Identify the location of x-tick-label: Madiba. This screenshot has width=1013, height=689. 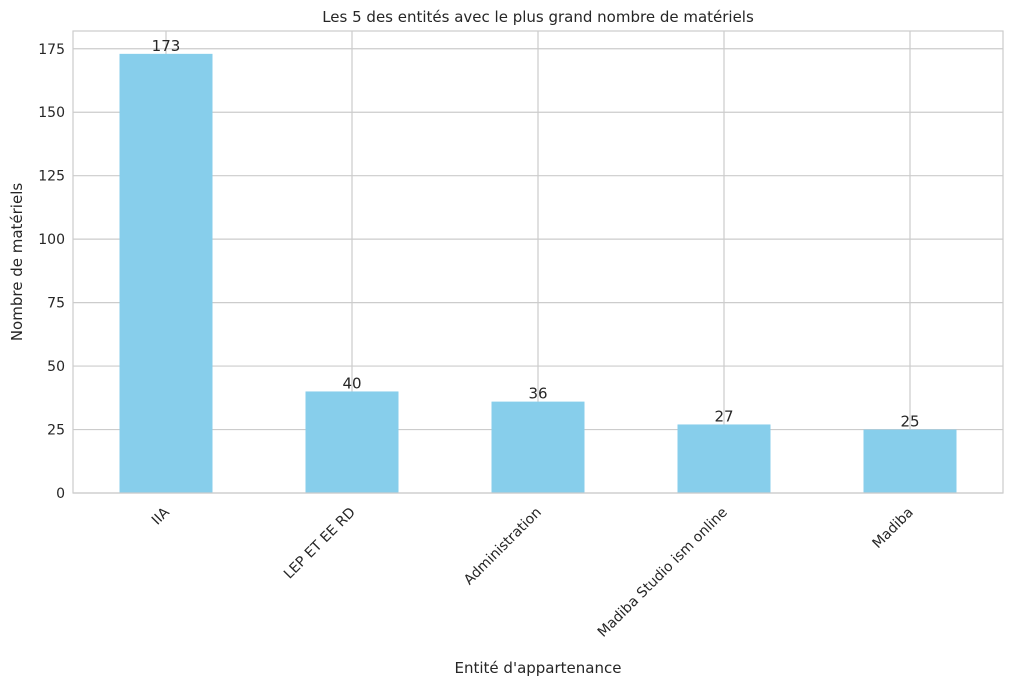
(893, 528).